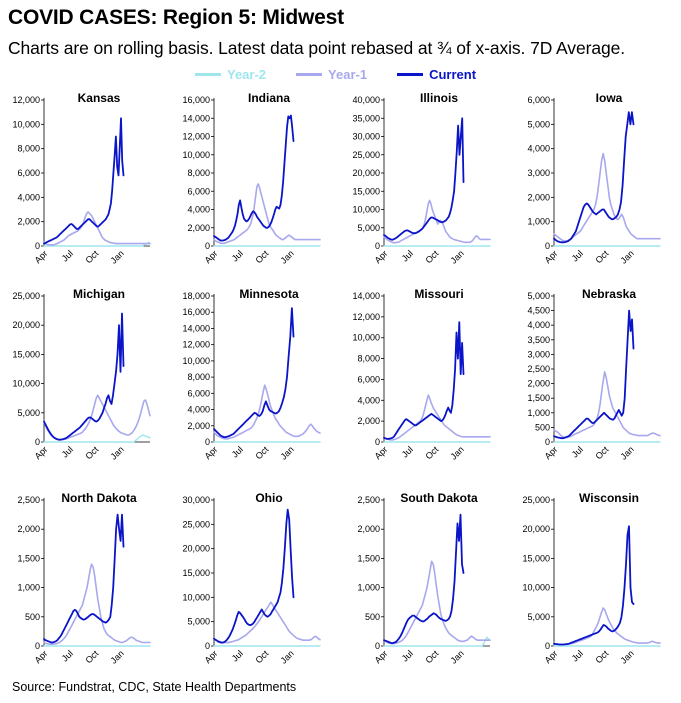 The image size is (681, 703). Describe the element at coordinates (269, 294) in the screenshot. I see `chart-title: Minnesota` at that location.